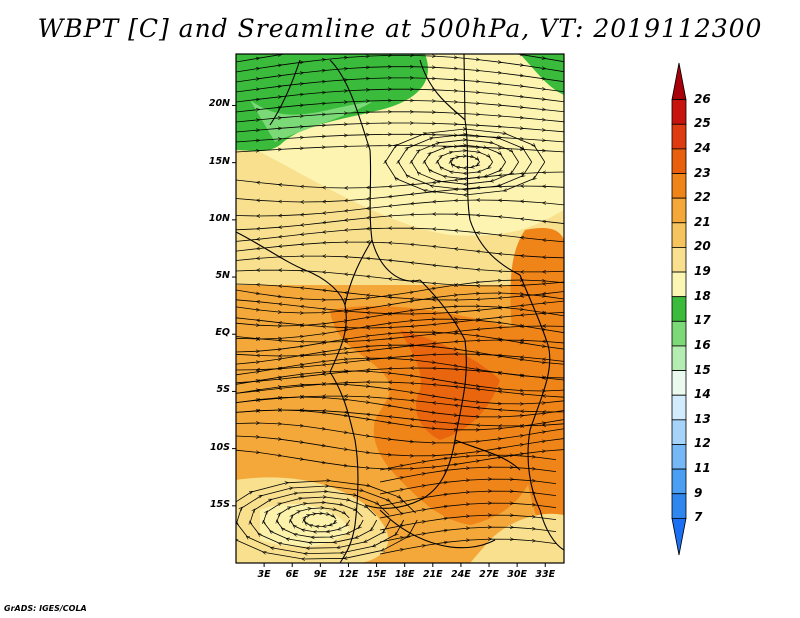  Describe the element at coordinates (219, 161) in the screenshot. I see `lat-label: 15N` at that location.